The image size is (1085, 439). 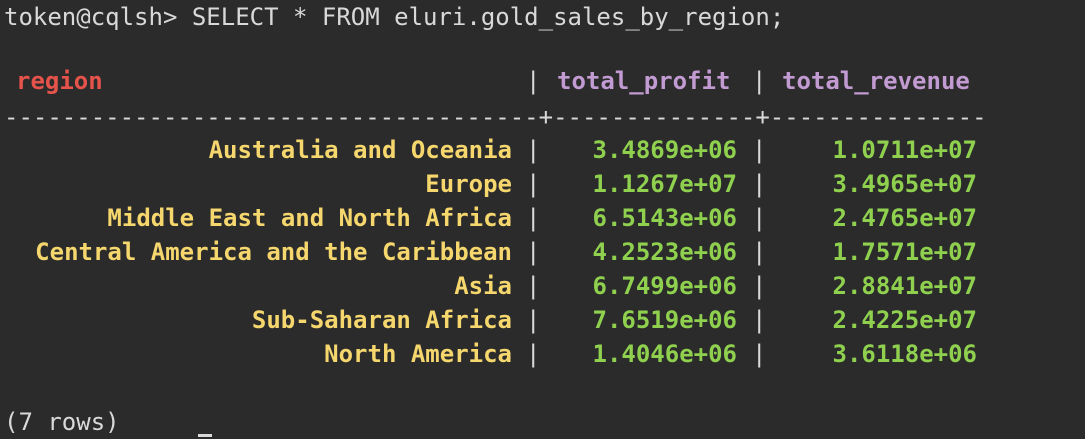 I want to click on cell-region: Middle East and North Africa, so click(x=309, y=218).